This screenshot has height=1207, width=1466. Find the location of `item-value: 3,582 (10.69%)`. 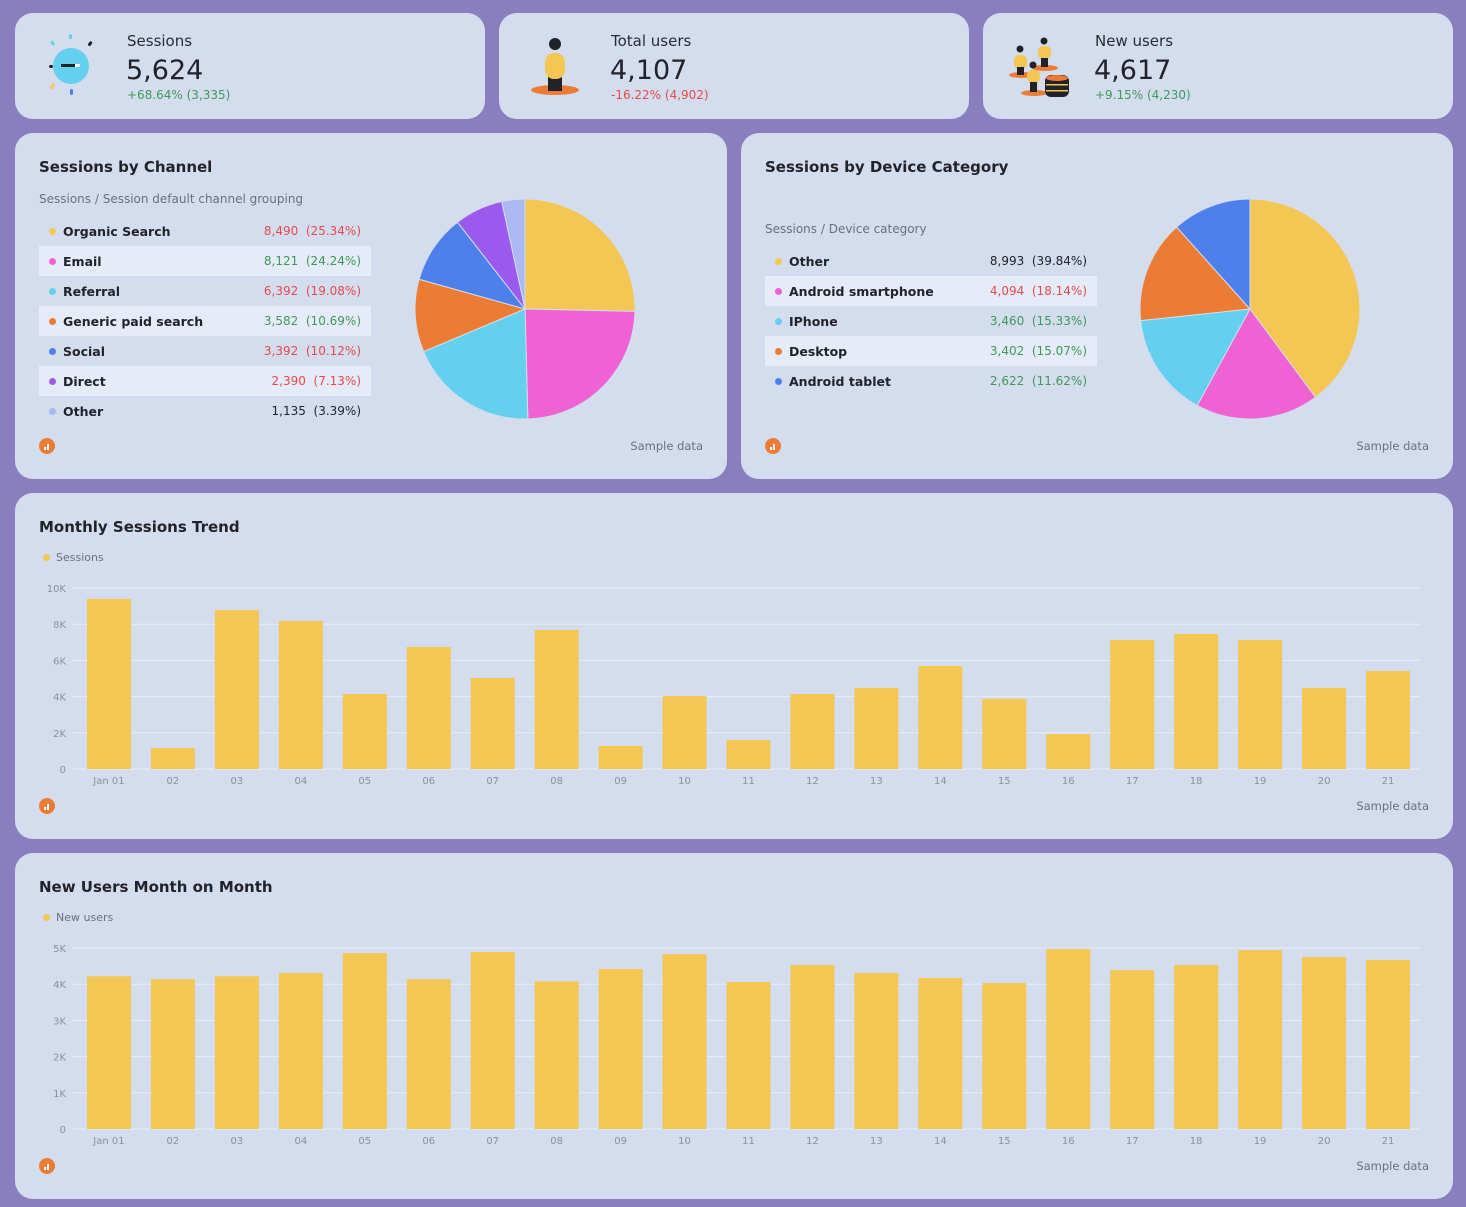

item-value: 3,582 (10.69%) is located at coordinates (312, 321).